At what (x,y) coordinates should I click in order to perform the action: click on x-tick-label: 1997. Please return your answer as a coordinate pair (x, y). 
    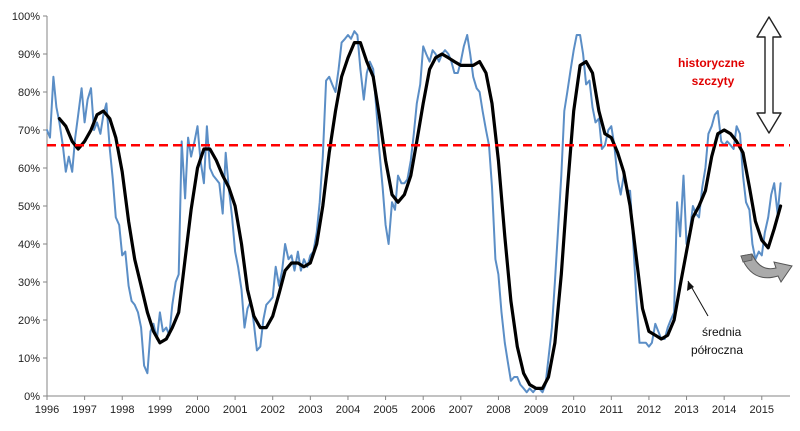
    Looking at the image, I should click on (84, 410).